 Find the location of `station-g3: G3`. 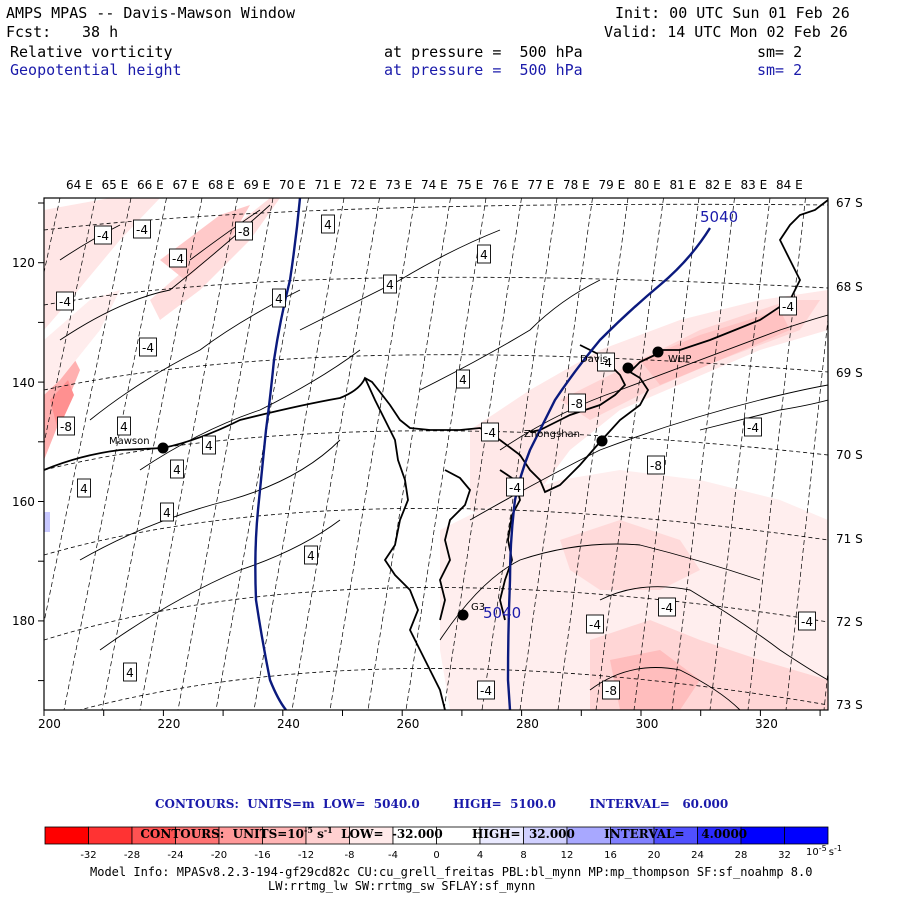

station-g3: G3 is located at coordinates (471, 611).